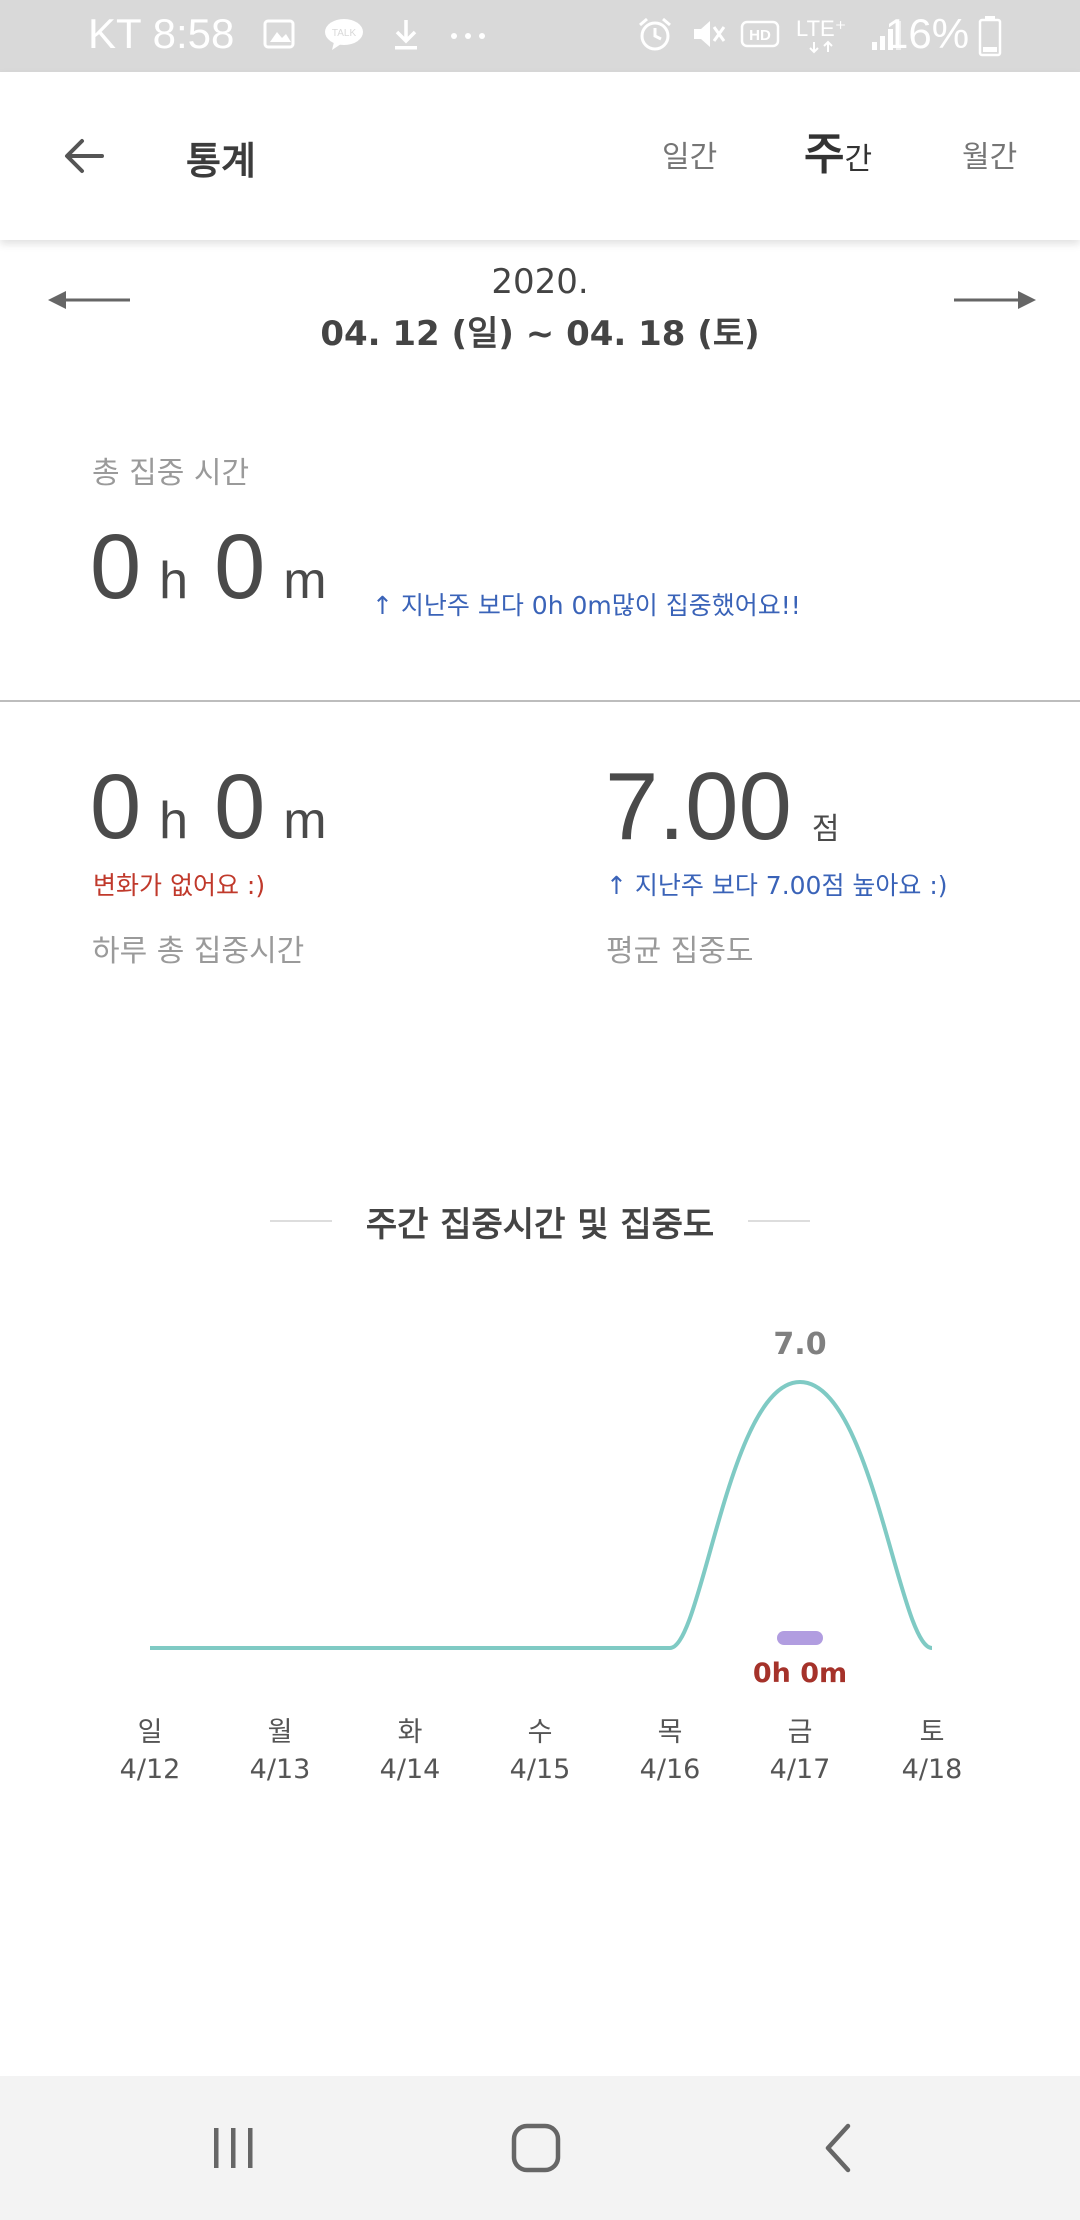 This screenshot has width=1080, height=2220. Describe the element at coordinates (821, 28) in the screenshot. I see `svg-text: LTE⁺` at that location.